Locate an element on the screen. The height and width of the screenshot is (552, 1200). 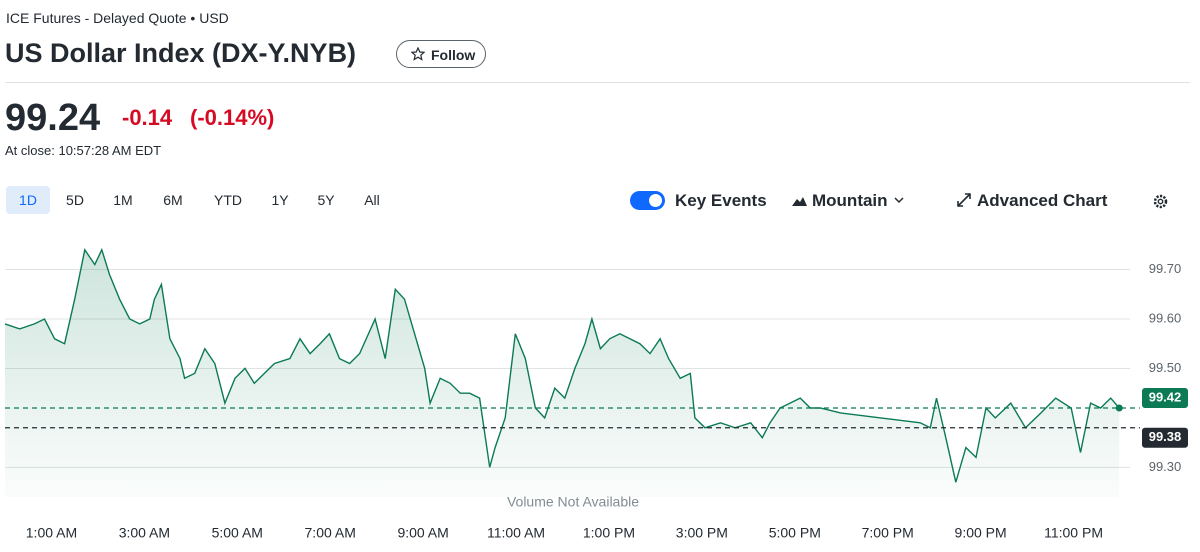
key-events: Key Events is located at coordinates (721, 200).